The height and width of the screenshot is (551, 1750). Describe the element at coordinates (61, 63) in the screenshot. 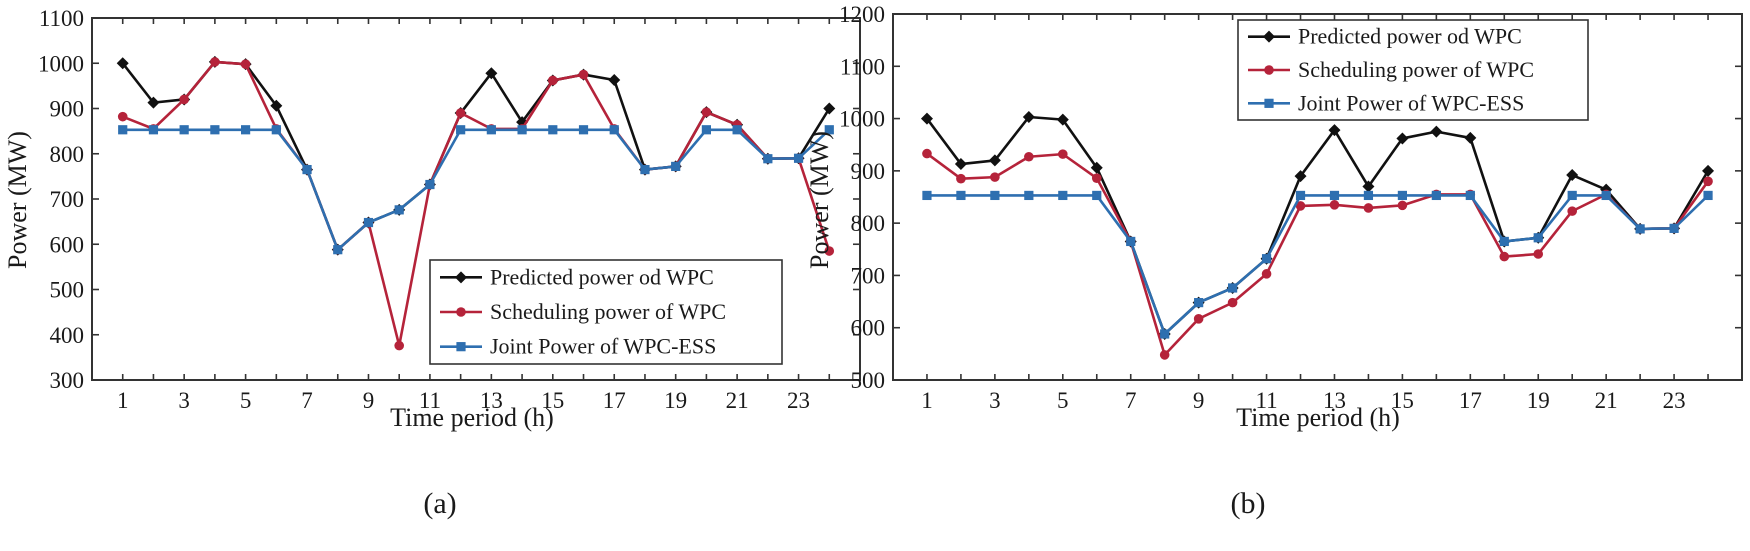

I see `y-tick-label: 1000` at that location.